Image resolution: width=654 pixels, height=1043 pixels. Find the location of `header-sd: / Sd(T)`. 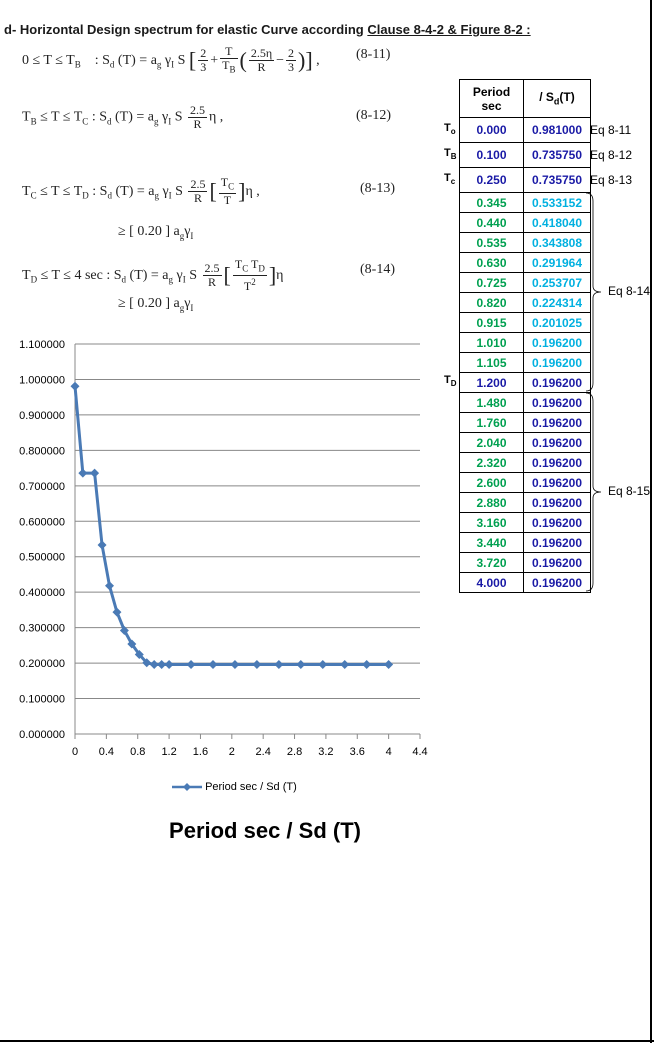

header-sd: / Sd(T) is located at coordinates (557, 98).